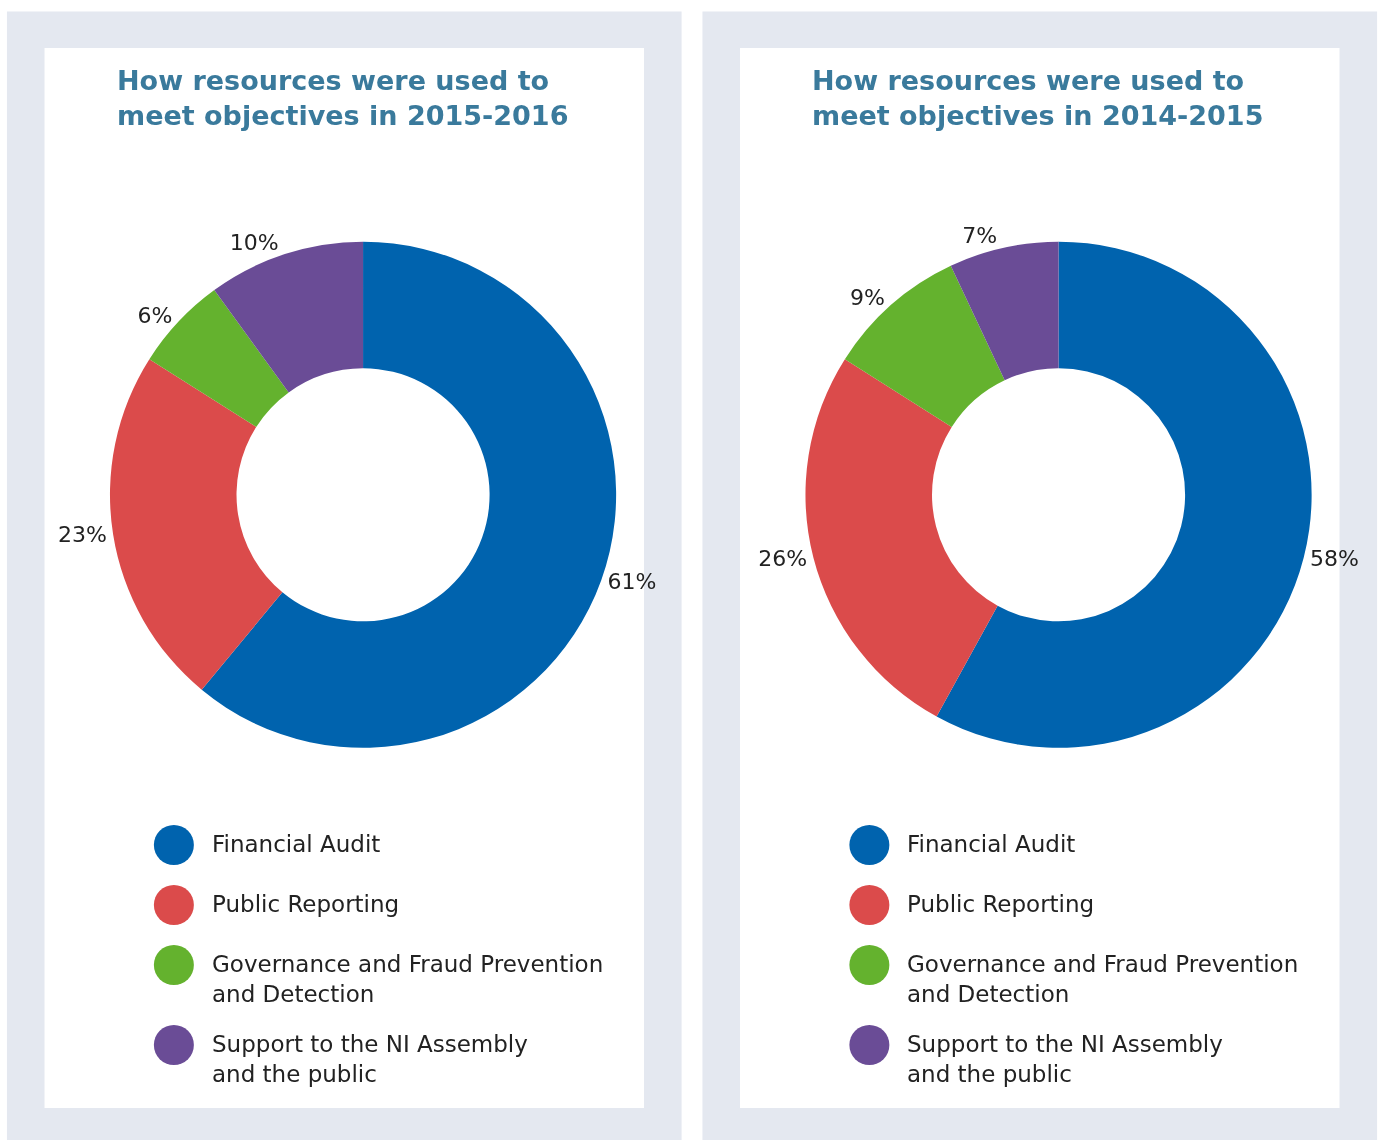 This screenshot has height=1140, width=1391. I want to click on data-label: 61%, so click(632, 582).